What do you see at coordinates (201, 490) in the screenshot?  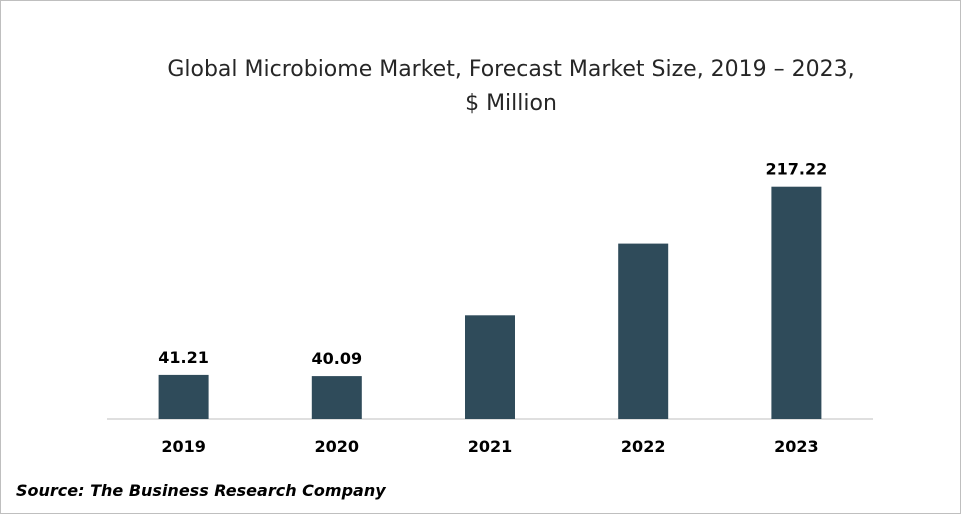 I see `source-note: Source: The Business Research Company` at bounding box center [201, 490].